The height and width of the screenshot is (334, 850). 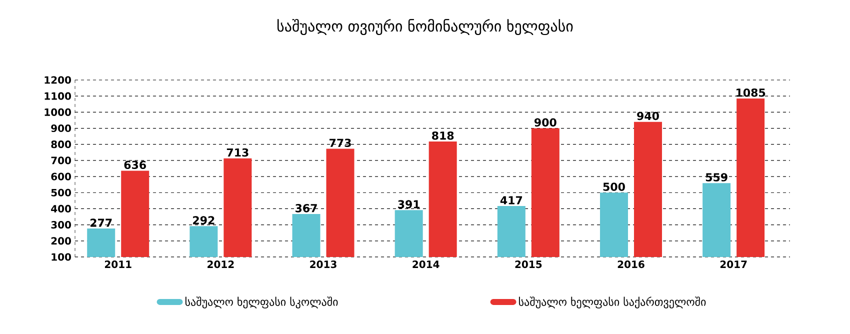 I want to click on x-tick-label: 2011, so click(x=118, y=264).